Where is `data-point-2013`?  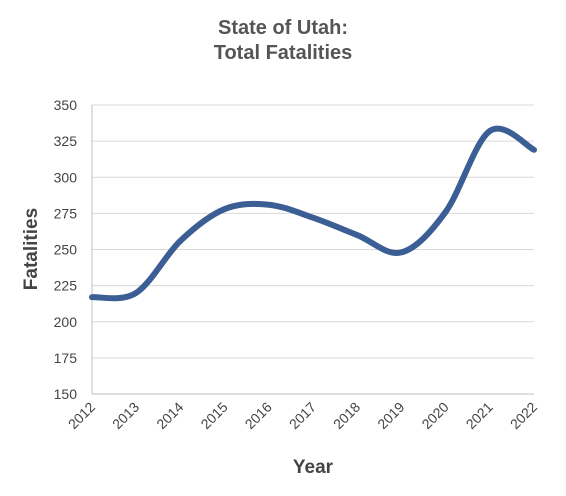 data-point-2013 is located at coordinates (136, 293).